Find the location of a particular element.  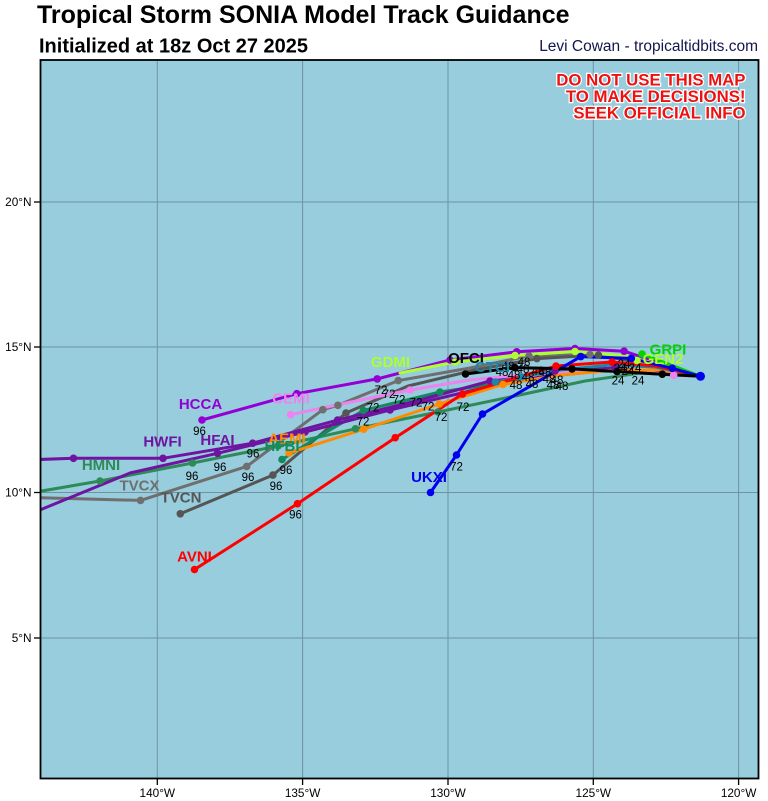

svg-text: 15°N is located at coordinates (18, 347).